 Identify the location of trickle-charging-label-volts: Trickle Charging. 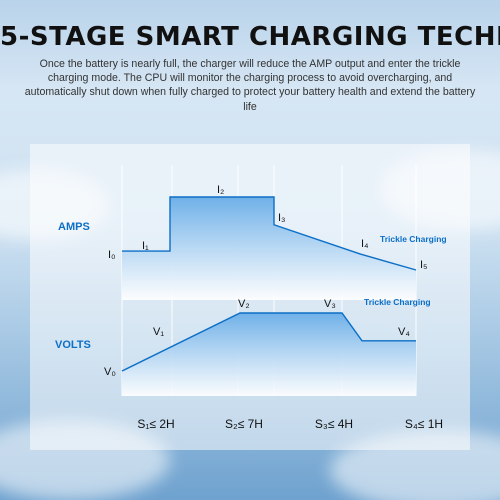
(397, 302).